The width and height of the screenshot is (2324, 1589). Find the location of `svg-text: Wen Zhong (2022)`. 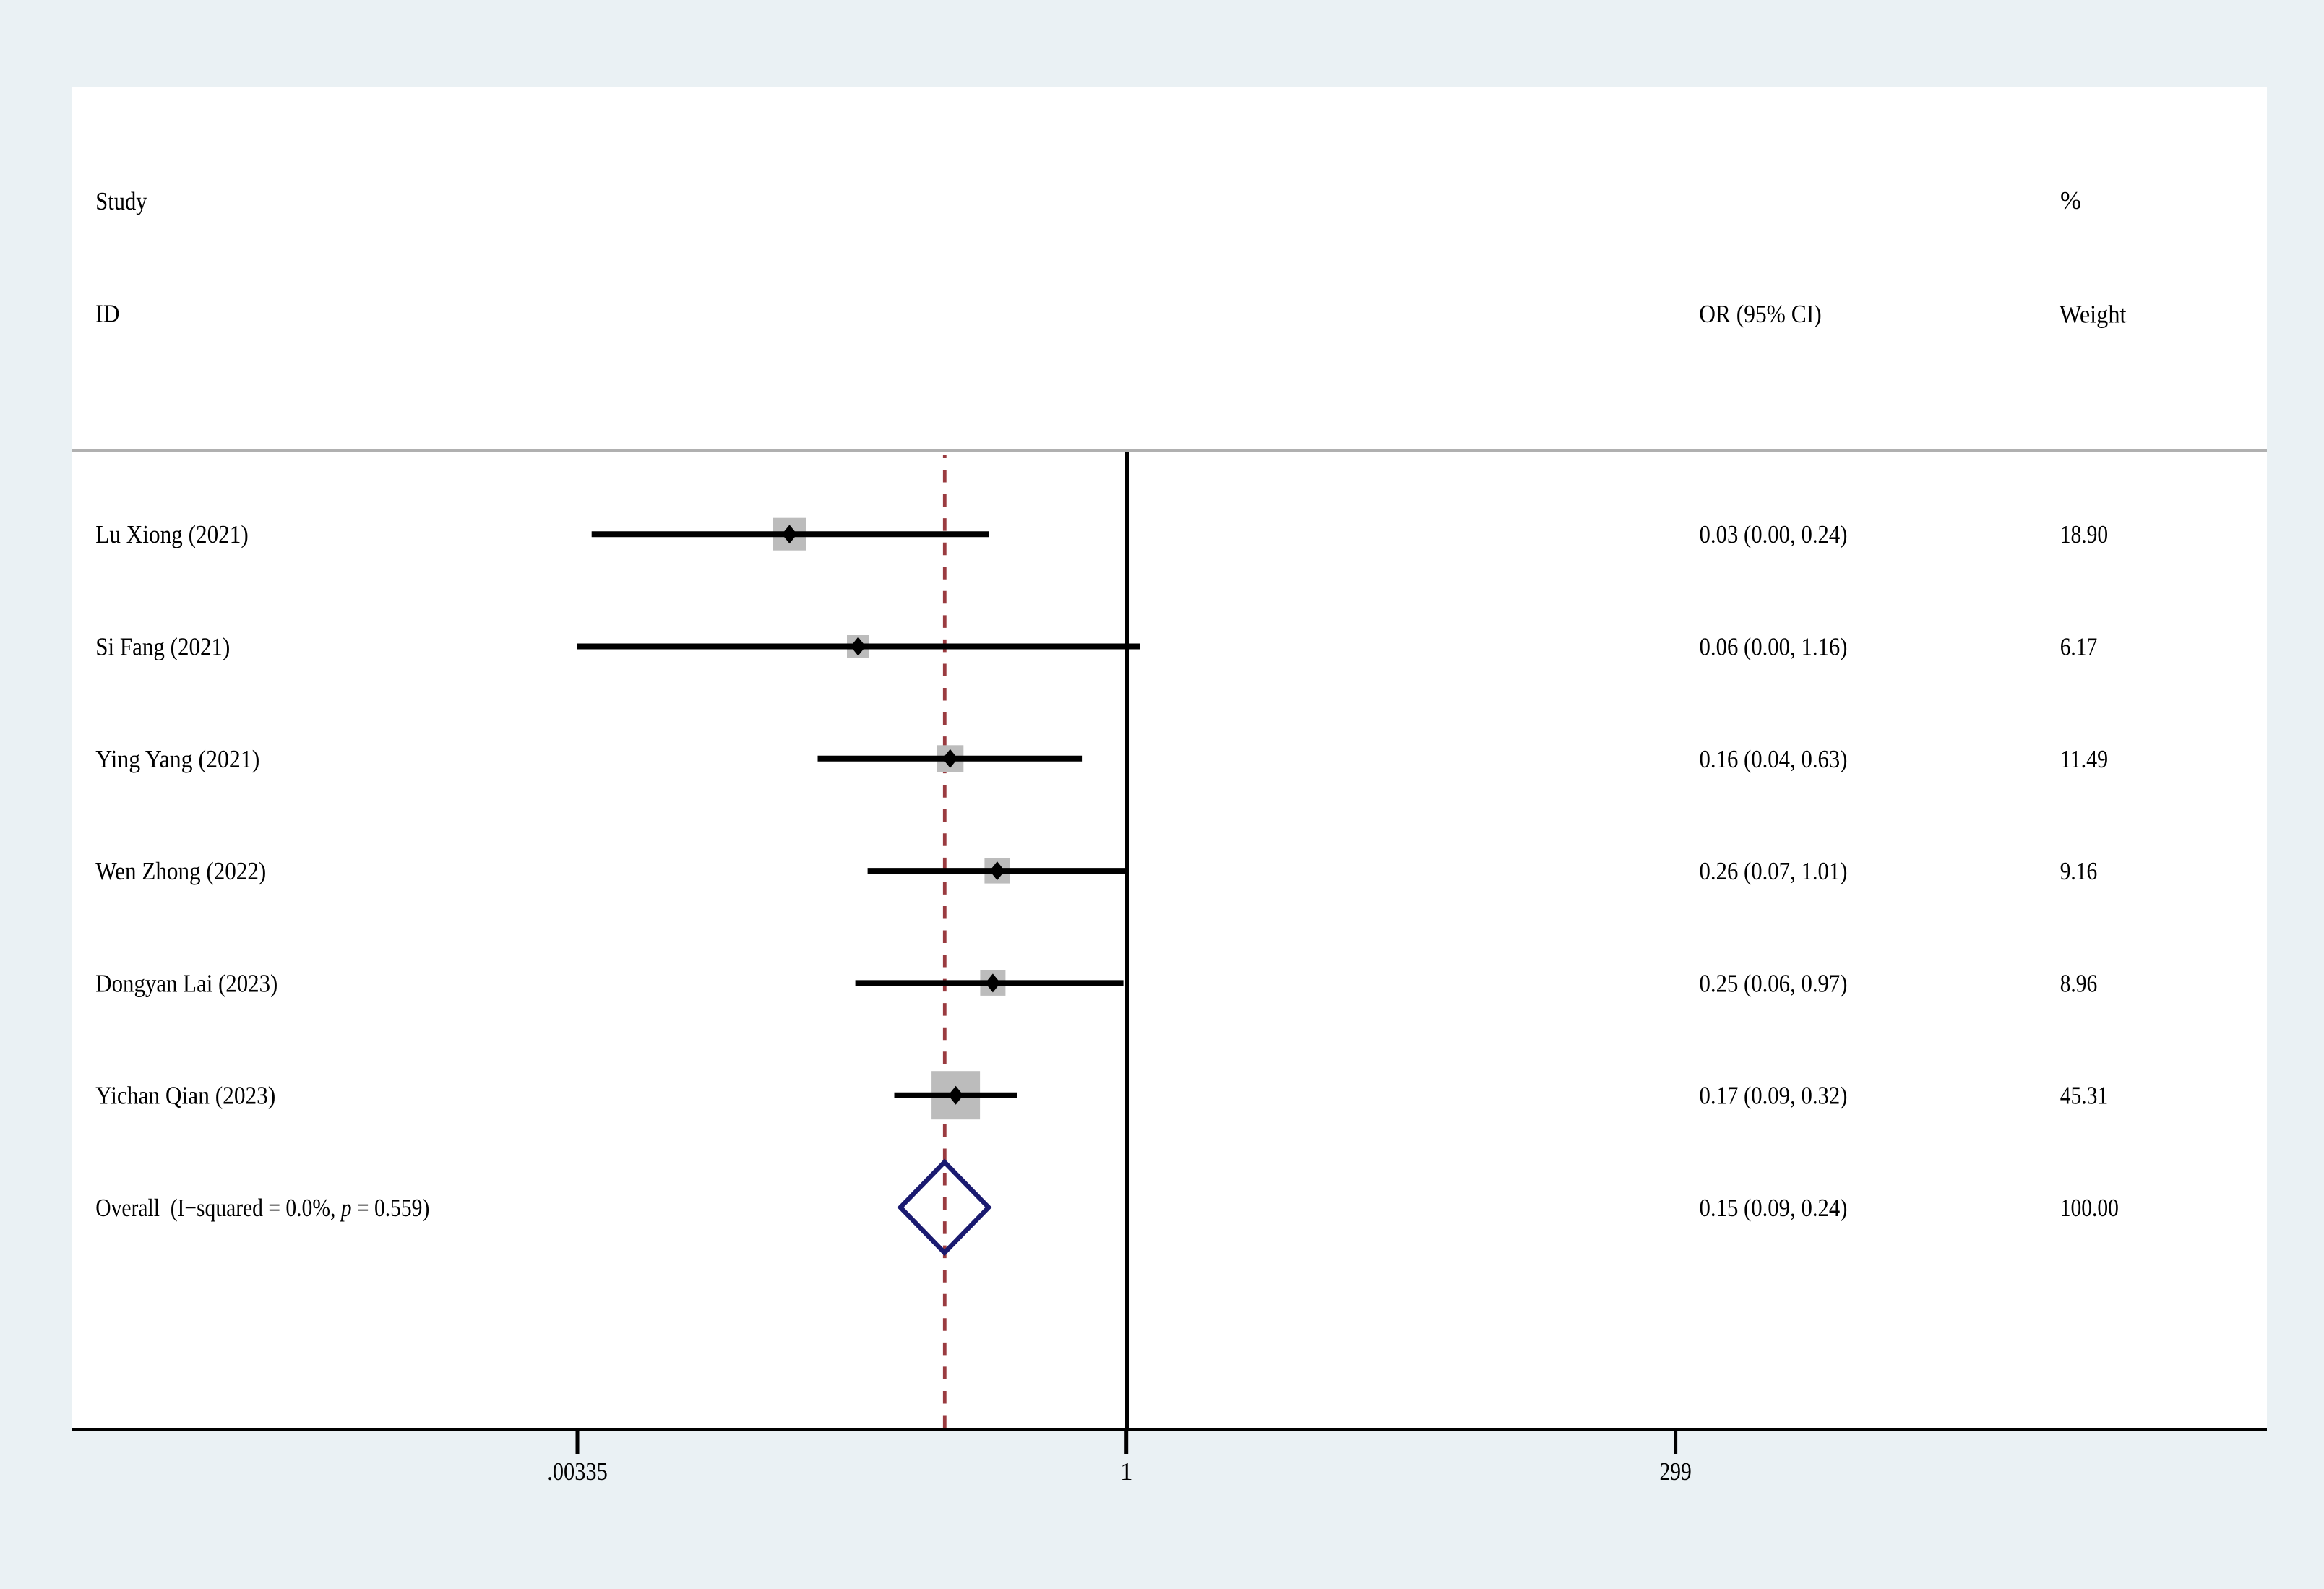

svg-text: Wen Zhong (2022) is located at coordinates (180, 871).